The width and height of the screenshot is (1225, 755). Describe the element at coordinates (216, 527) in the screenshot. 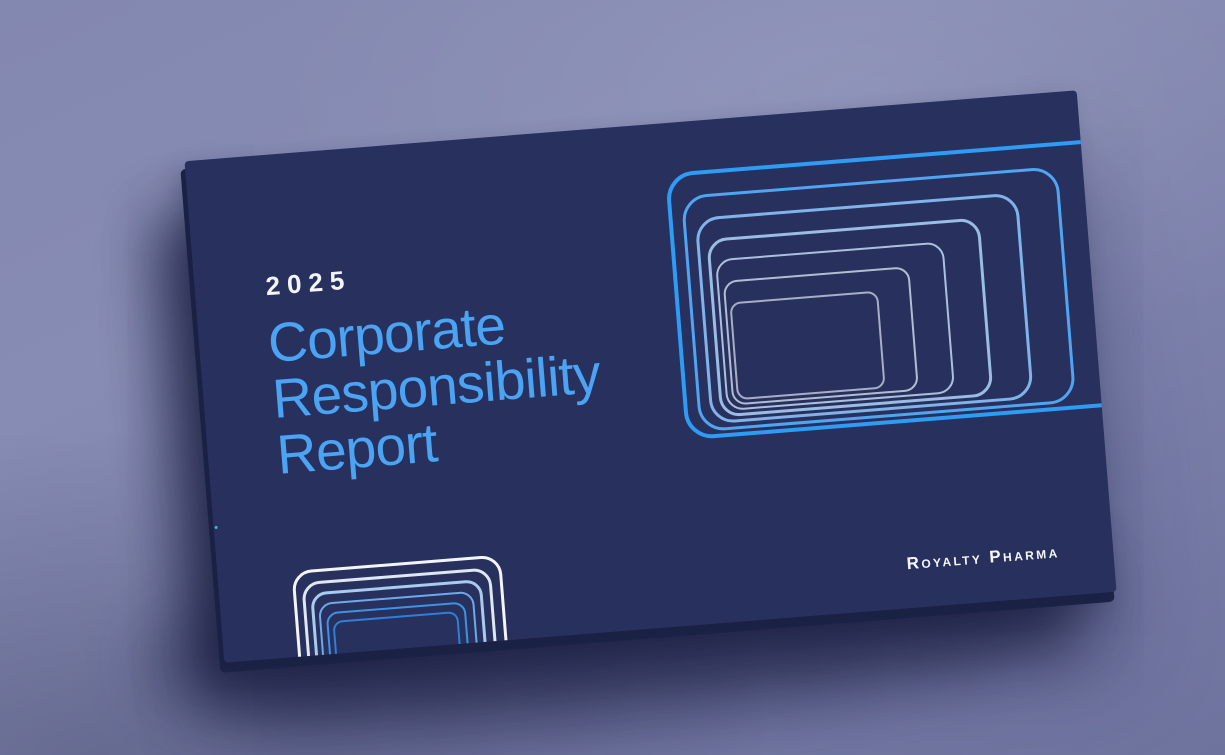

I see `teal-speck` at that location.